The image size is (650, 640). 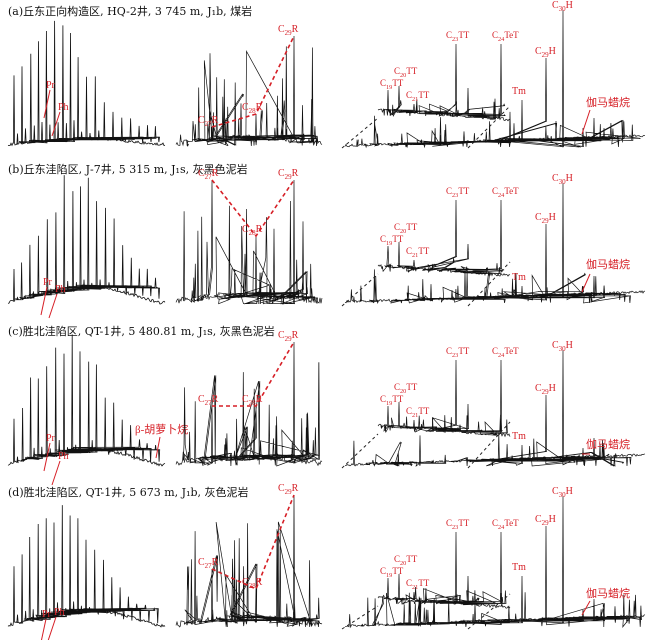 I want to click on beta-carotane-pointer, so click(x=158, y=447).